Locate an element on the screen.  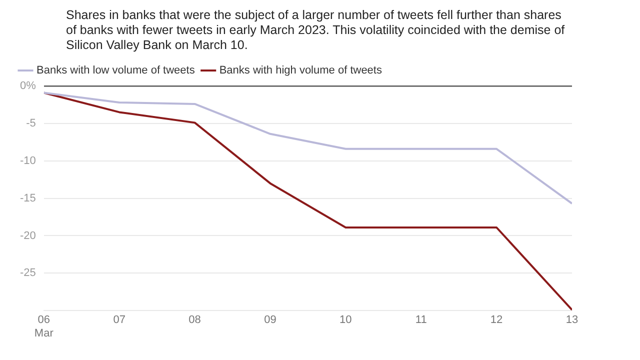
x-tick-label: 11 is located at coordinates (421, 320).